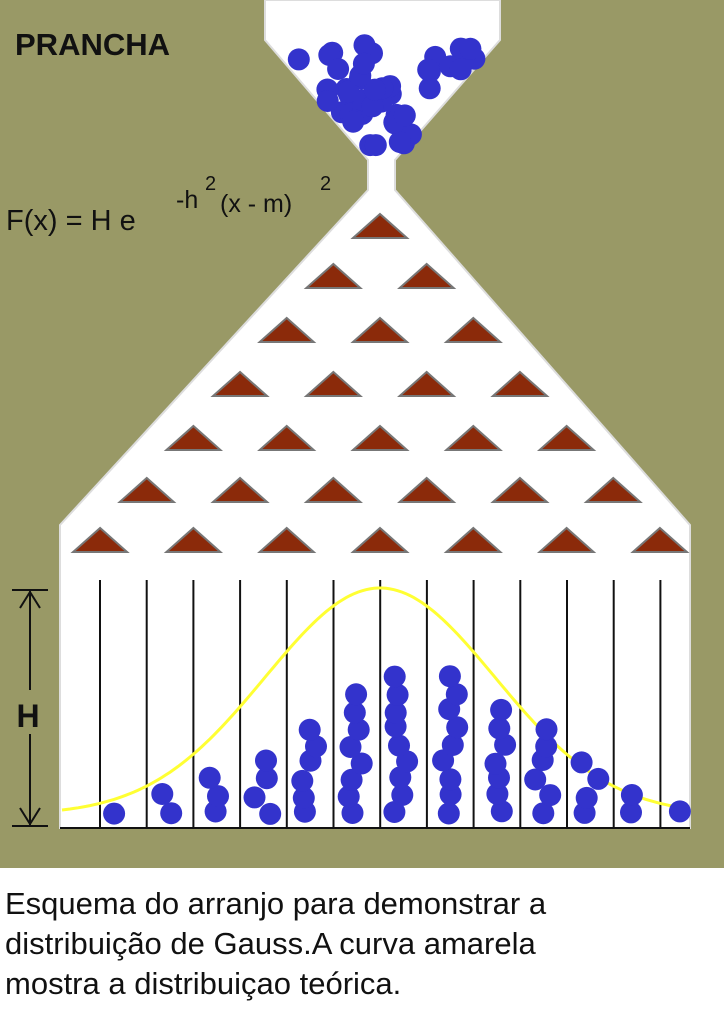 The width and height of the screenshot is (724, 1024). Describe the element at coordinates (276, 903) in the screenshot. I see `caption-line: Esquema do arranjo para demonstrar a` at that location.